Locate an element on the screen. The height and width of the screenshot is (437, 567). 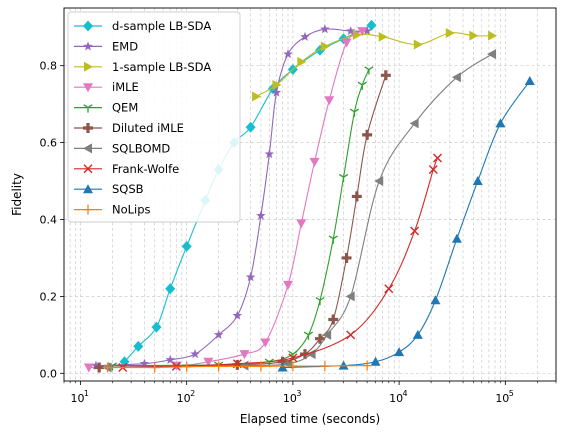
legend-box is located at coordinates (154, 117).